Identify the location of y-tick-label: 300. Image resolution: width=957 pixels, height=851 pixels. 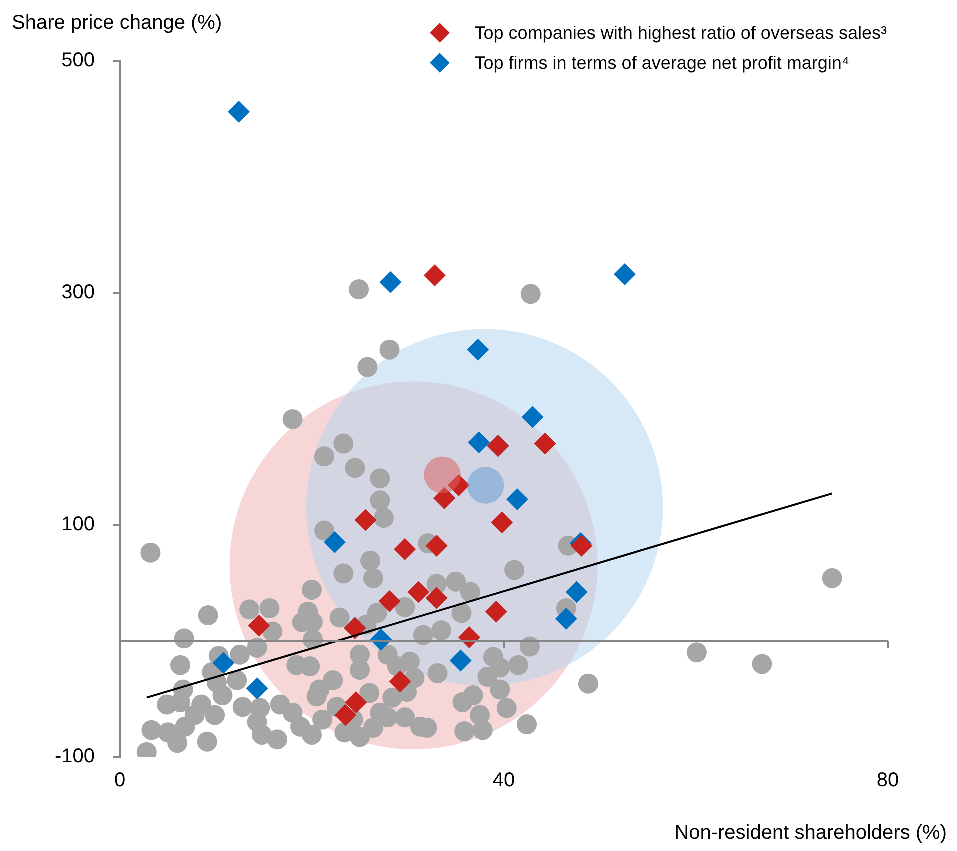
(78, 293).